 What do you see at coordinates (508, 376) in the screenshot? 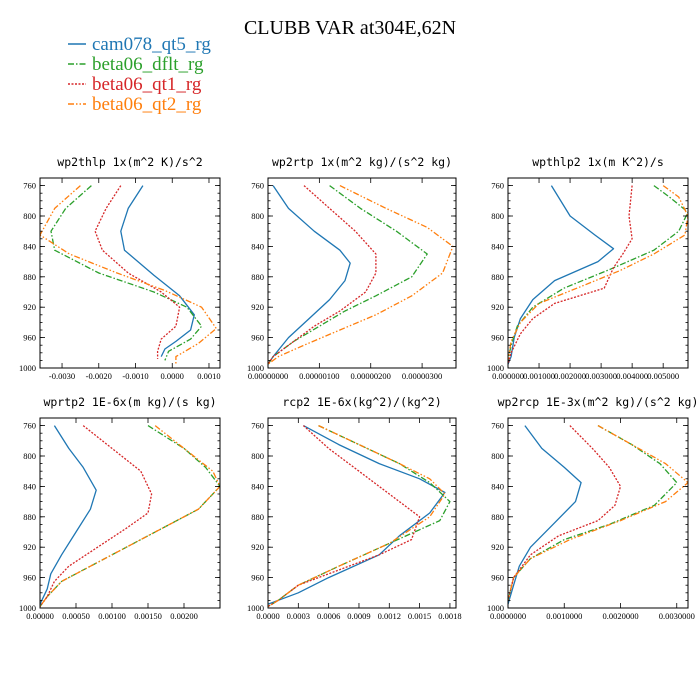
I see `x-tick-label: 0.000000` at bounding box center [508, 376].